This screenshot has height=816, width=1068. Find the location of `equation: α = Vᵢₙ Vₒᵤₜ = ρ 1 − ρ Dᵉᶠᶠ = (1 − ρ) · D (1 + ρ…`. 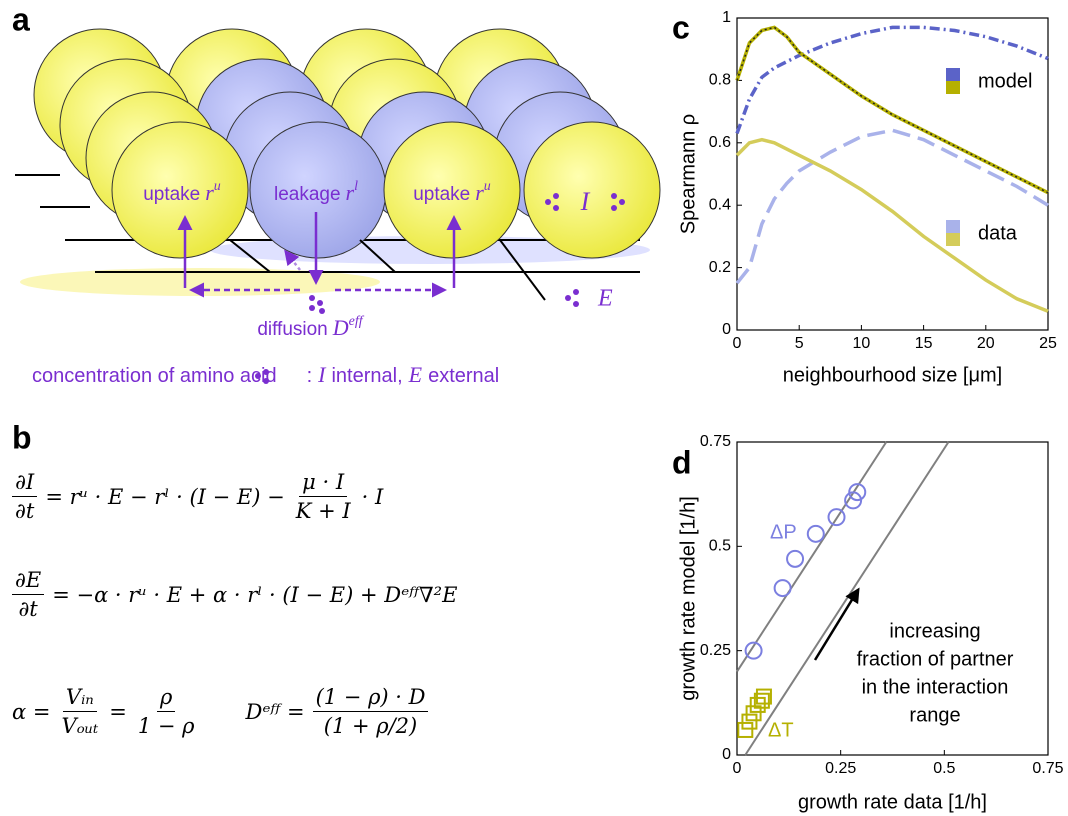

equation: α = Vᵢₙ Vₒᵤₜ = ρ 1 − ρ Dᵉᶠᶠ = (1 − ρ) · D (1 + ρ… is located at coordinates (220, 711).